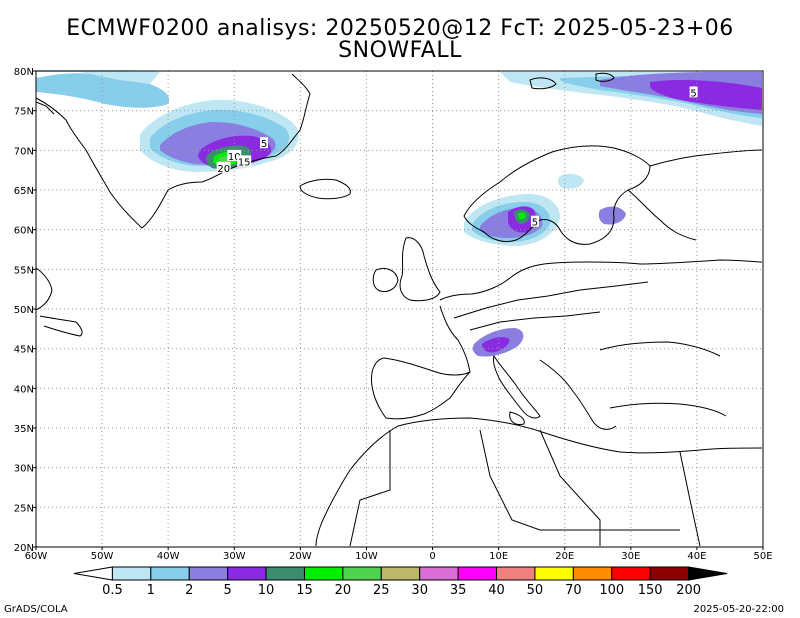  Describe the element at coordinates (228, 590) in the screenshot. I see `colorbar-level-label: 5` at that location.